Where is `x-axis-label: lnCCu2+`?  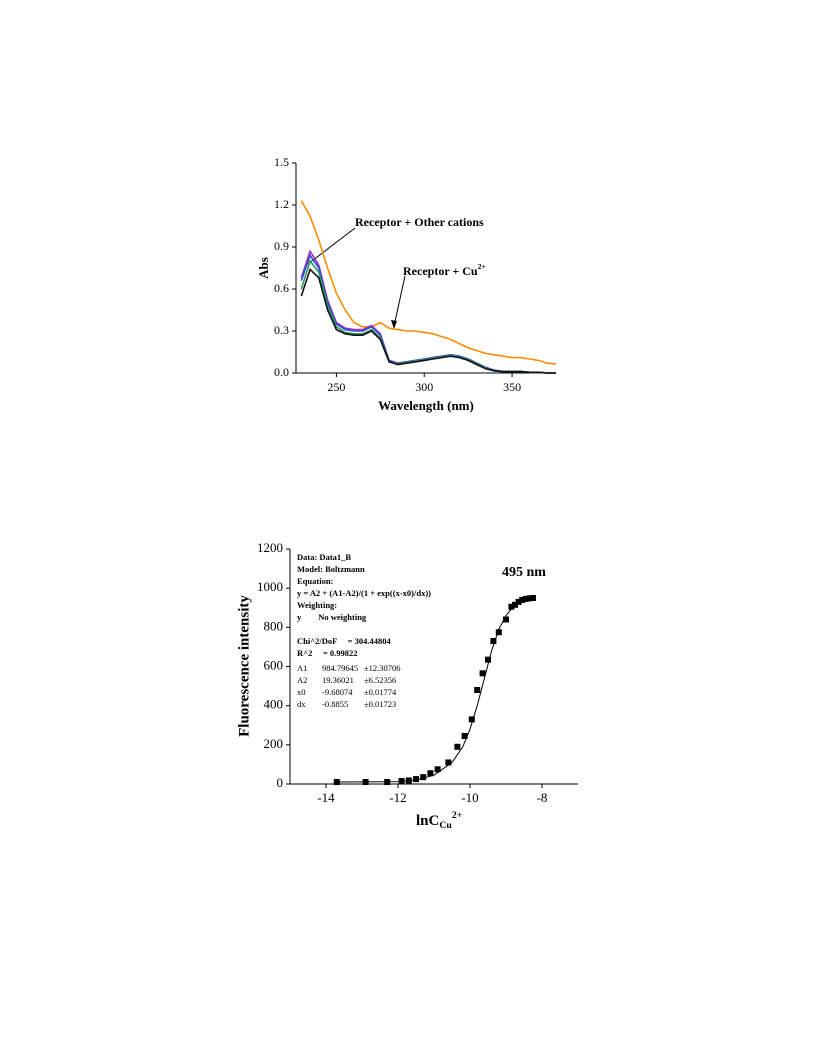 x-axis-label: lnCCu2+ is located at coordinates (439, 820).